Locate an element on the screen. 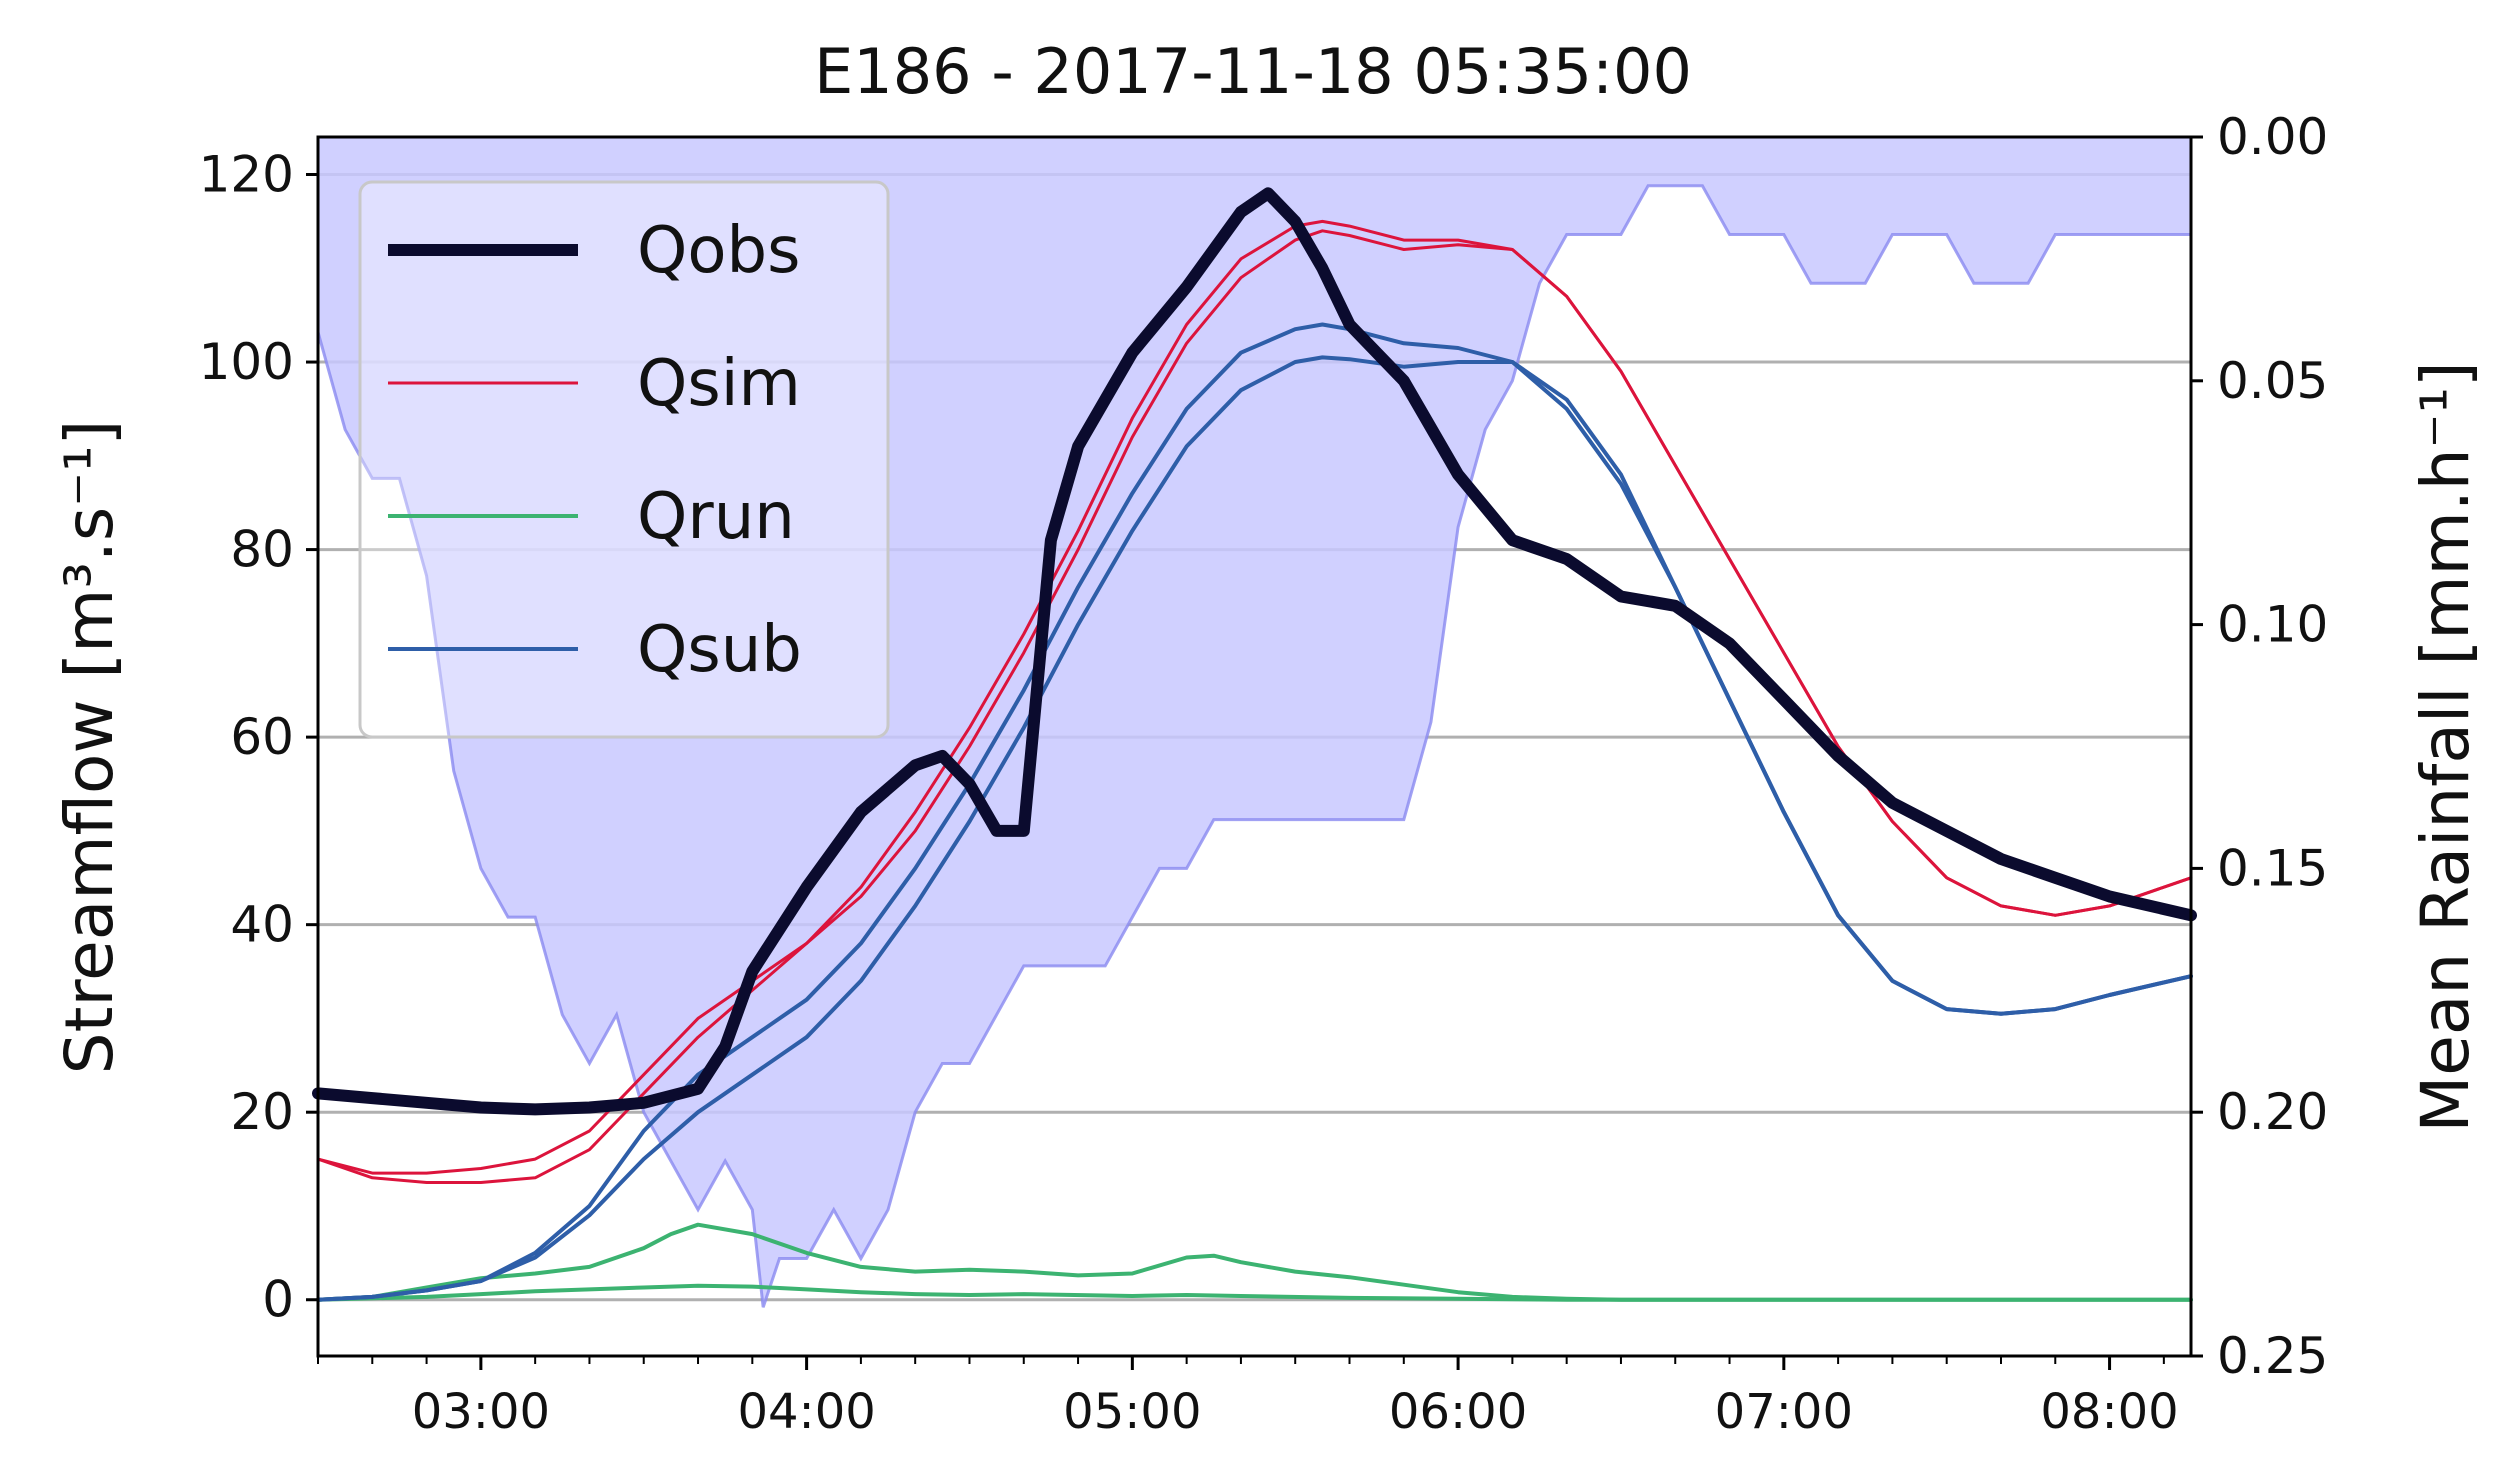 This screenshot has height=1468, width=2506. y-axis-left: 0 20 40 60 80 100 120 is located at coordinates (258, 737).